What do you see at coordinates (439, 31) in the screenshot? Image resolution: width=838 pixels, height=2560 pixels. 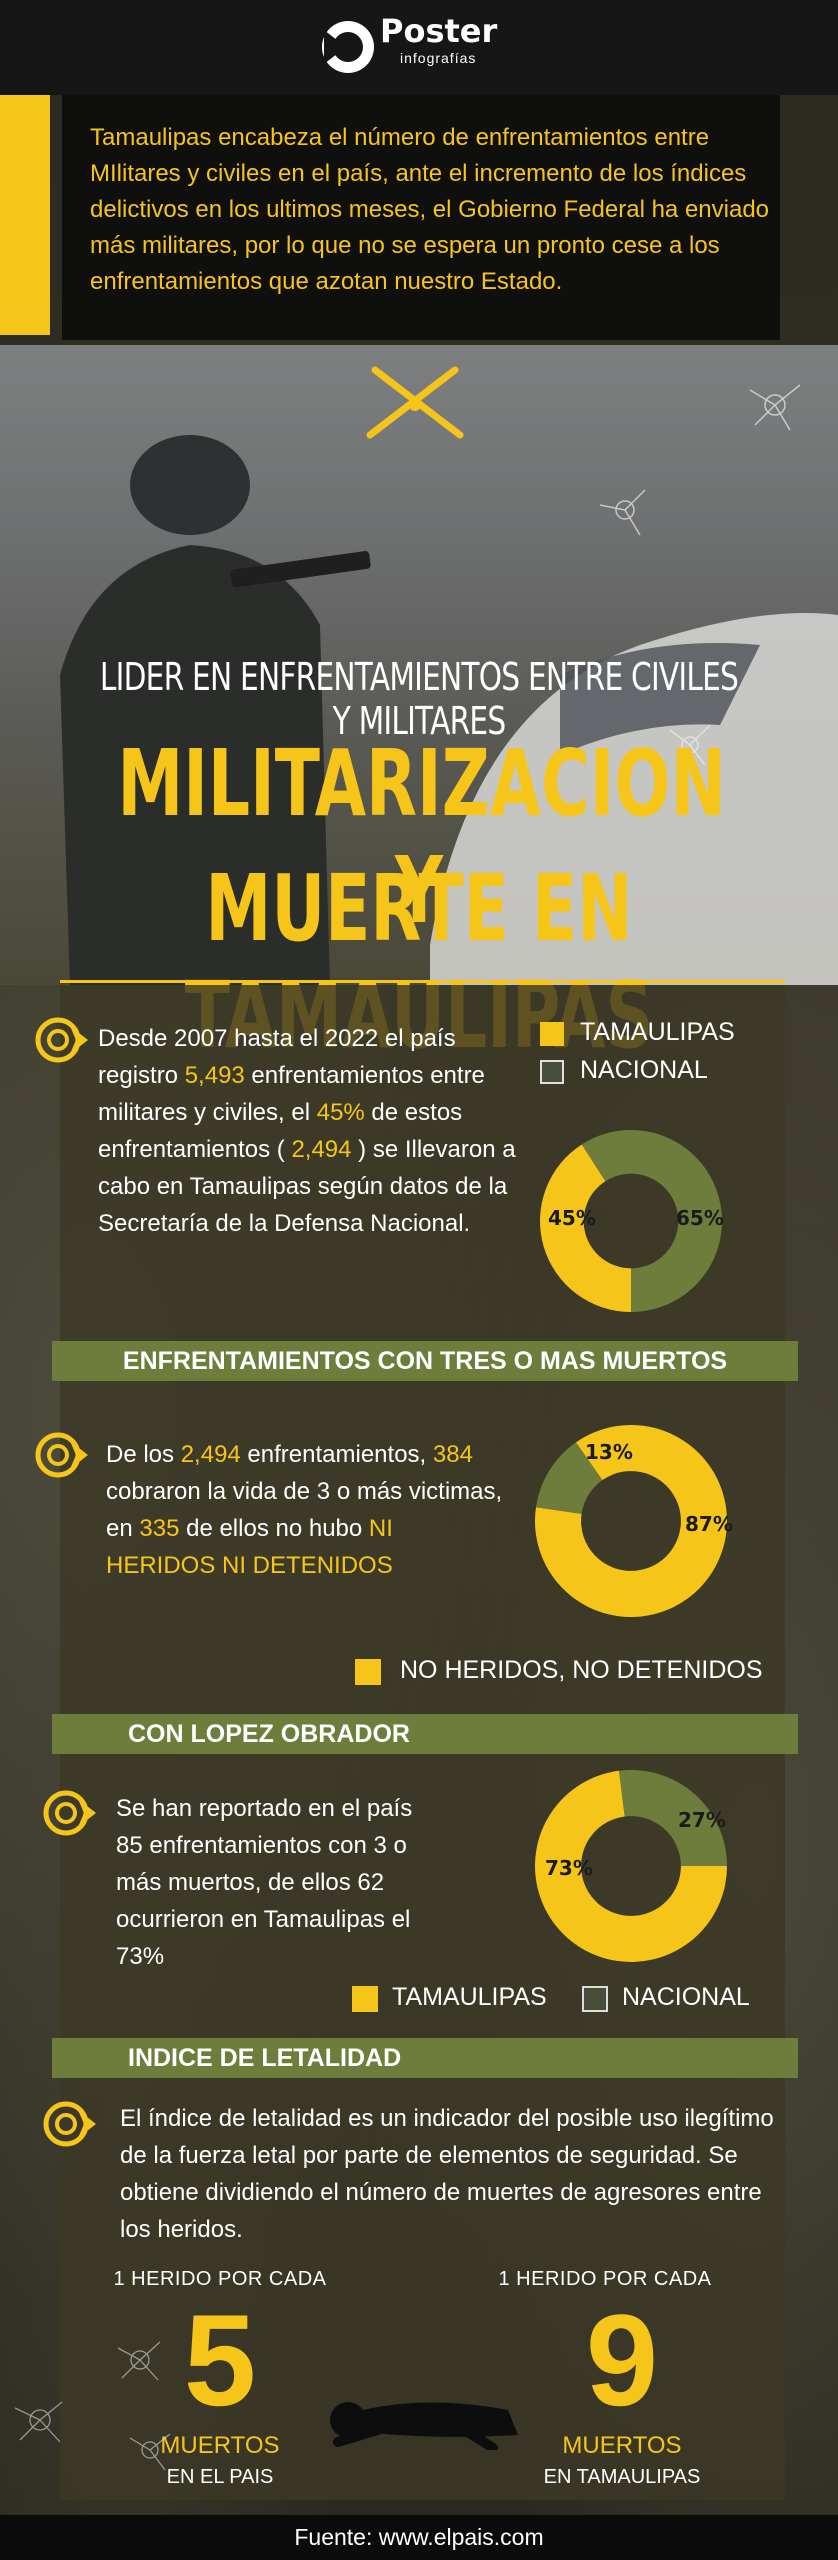 I see `brand-name: Poster` at bounding box center [439, 31].